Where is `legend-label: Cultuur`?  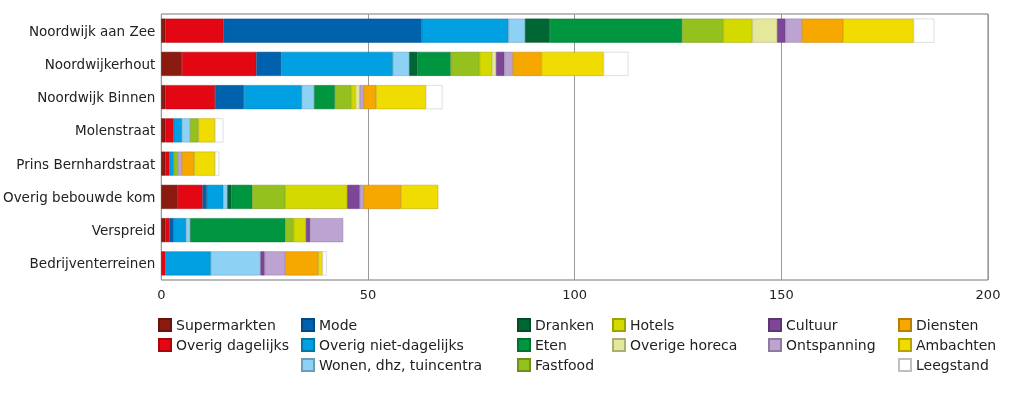
legend-label: Cultuur is located at coordinates (812, 325).